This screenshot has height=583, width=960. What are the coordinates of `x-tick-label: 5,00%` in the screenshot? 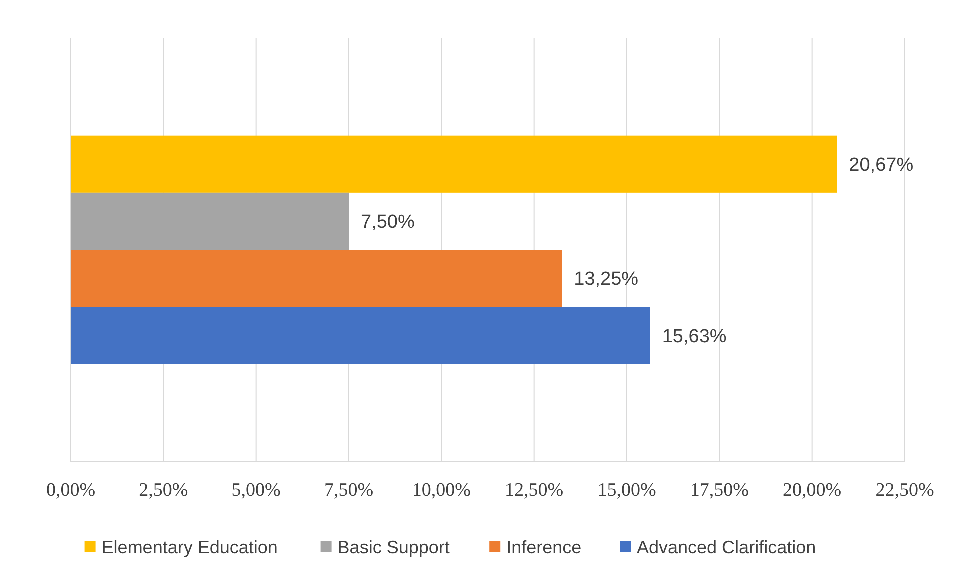 It's located at (257, 490).